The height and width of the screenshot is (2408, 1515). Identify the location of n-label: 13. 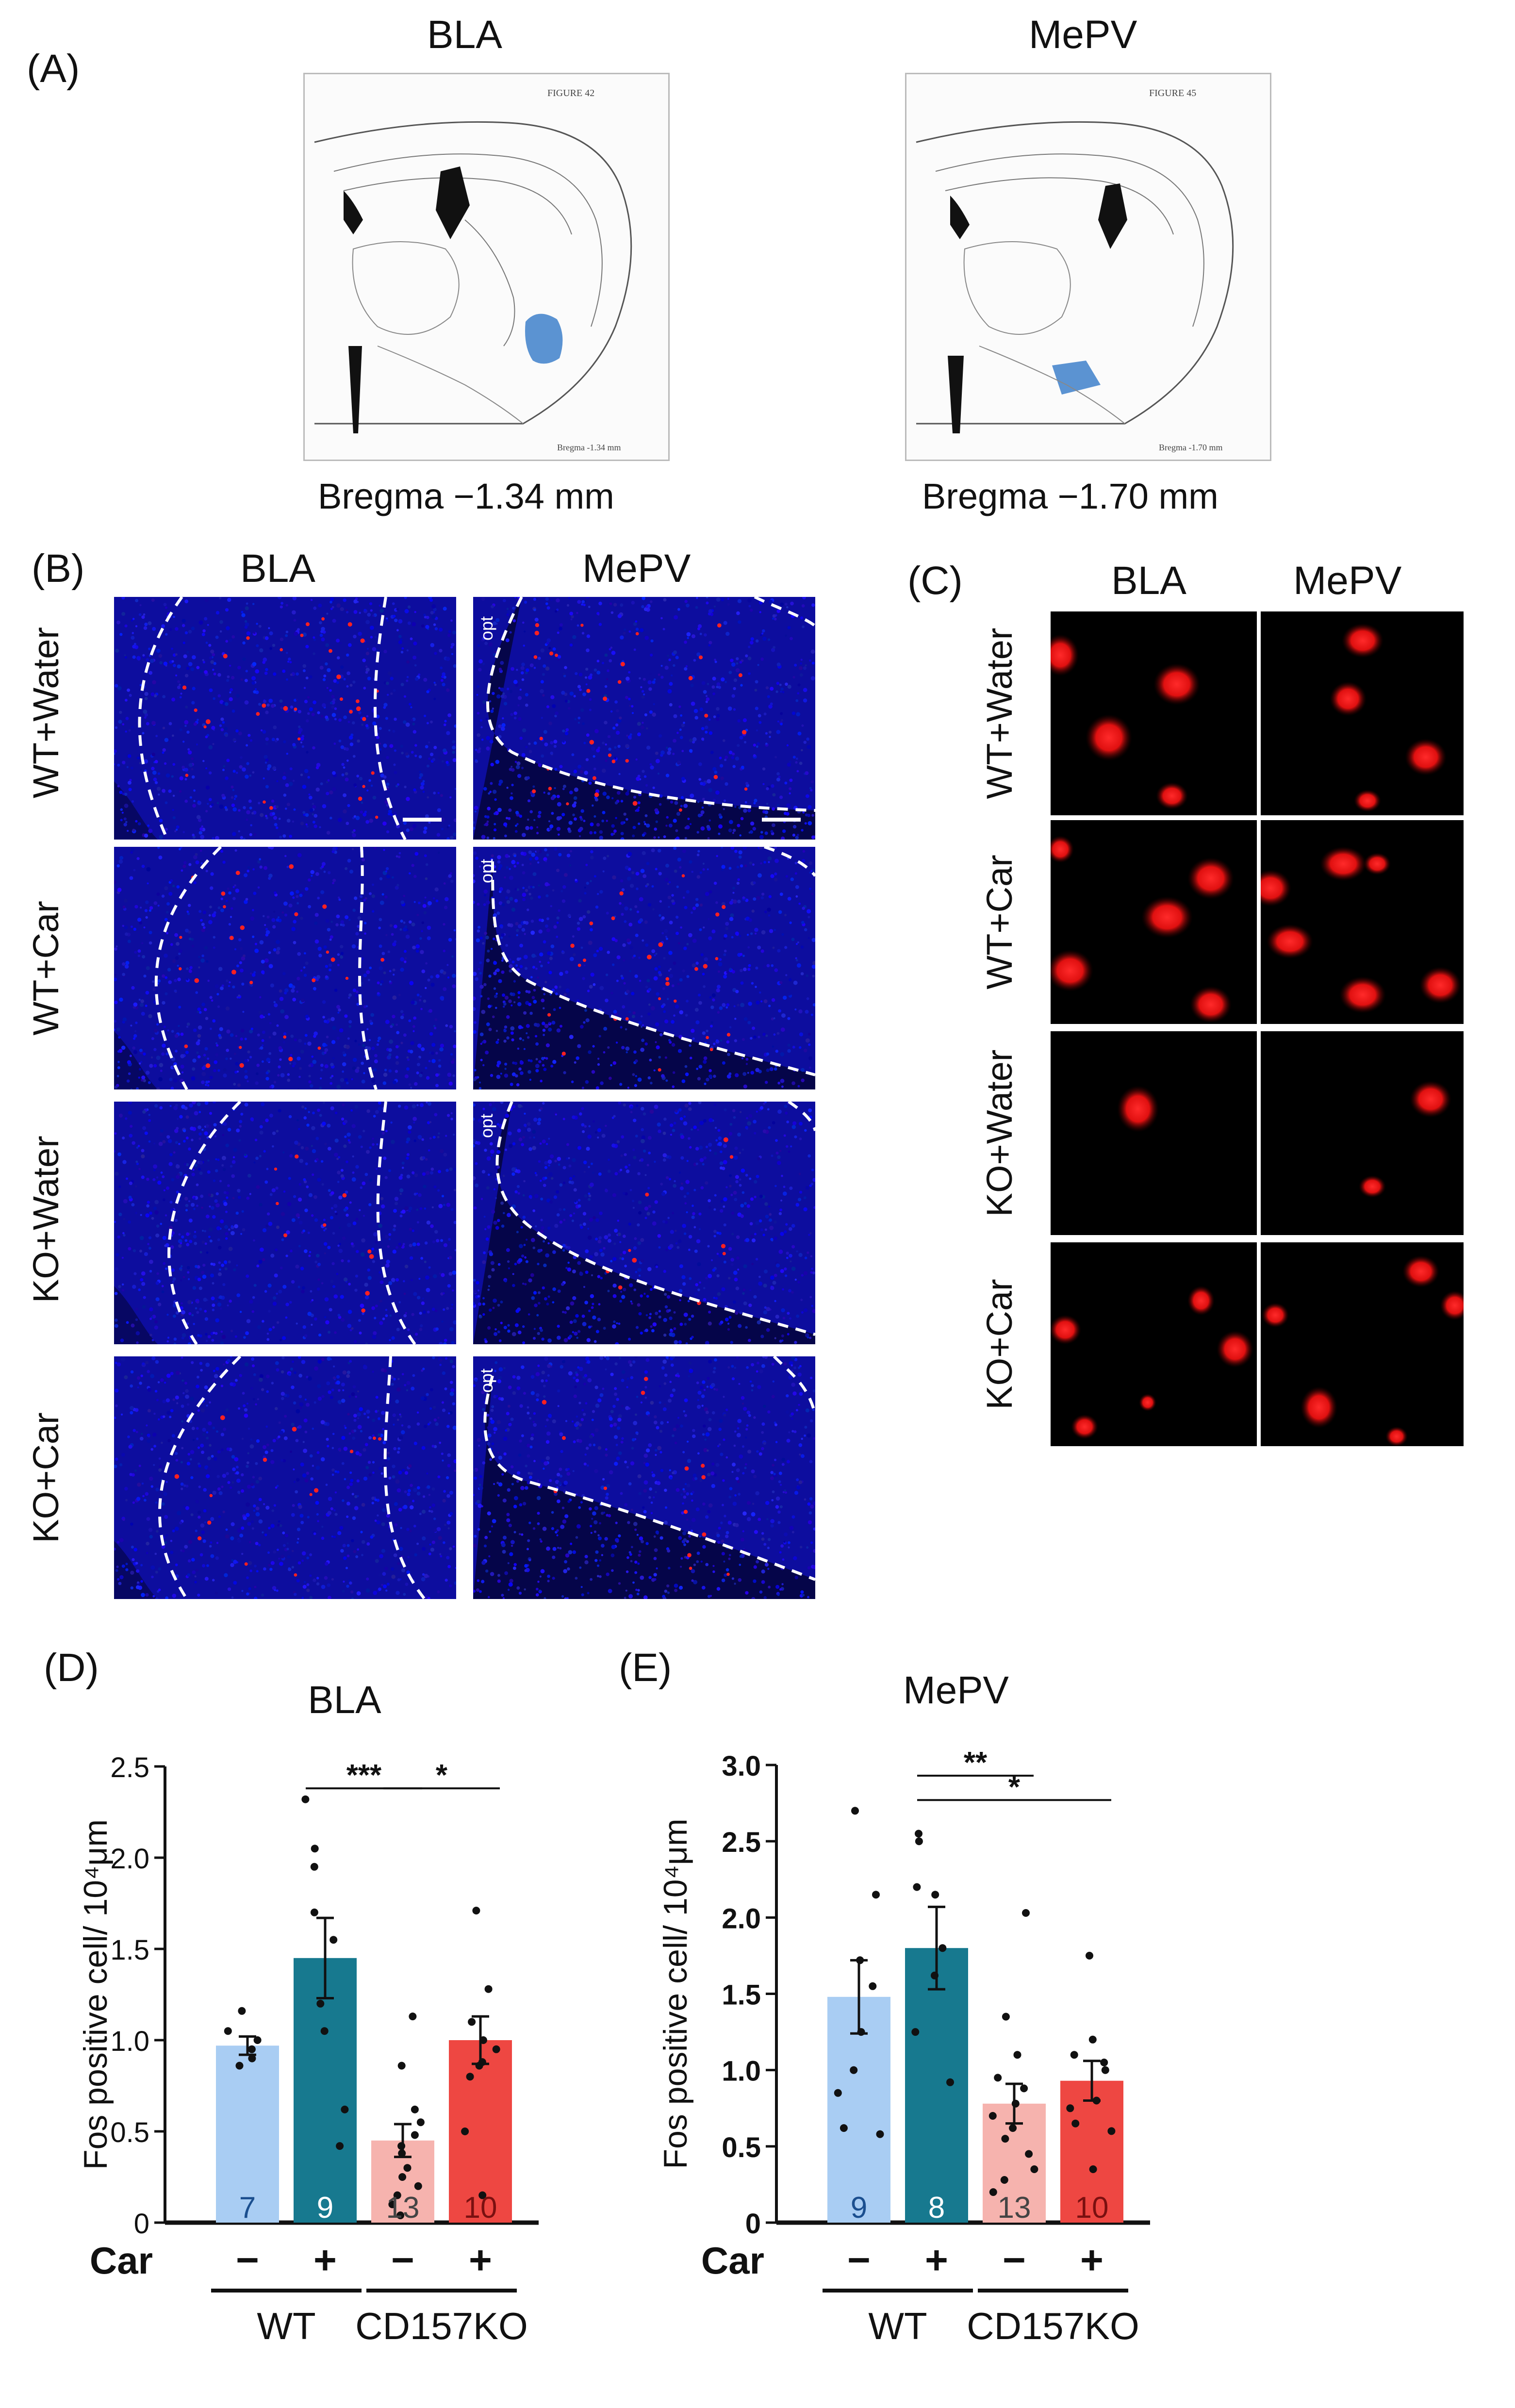
(1015, 2208).